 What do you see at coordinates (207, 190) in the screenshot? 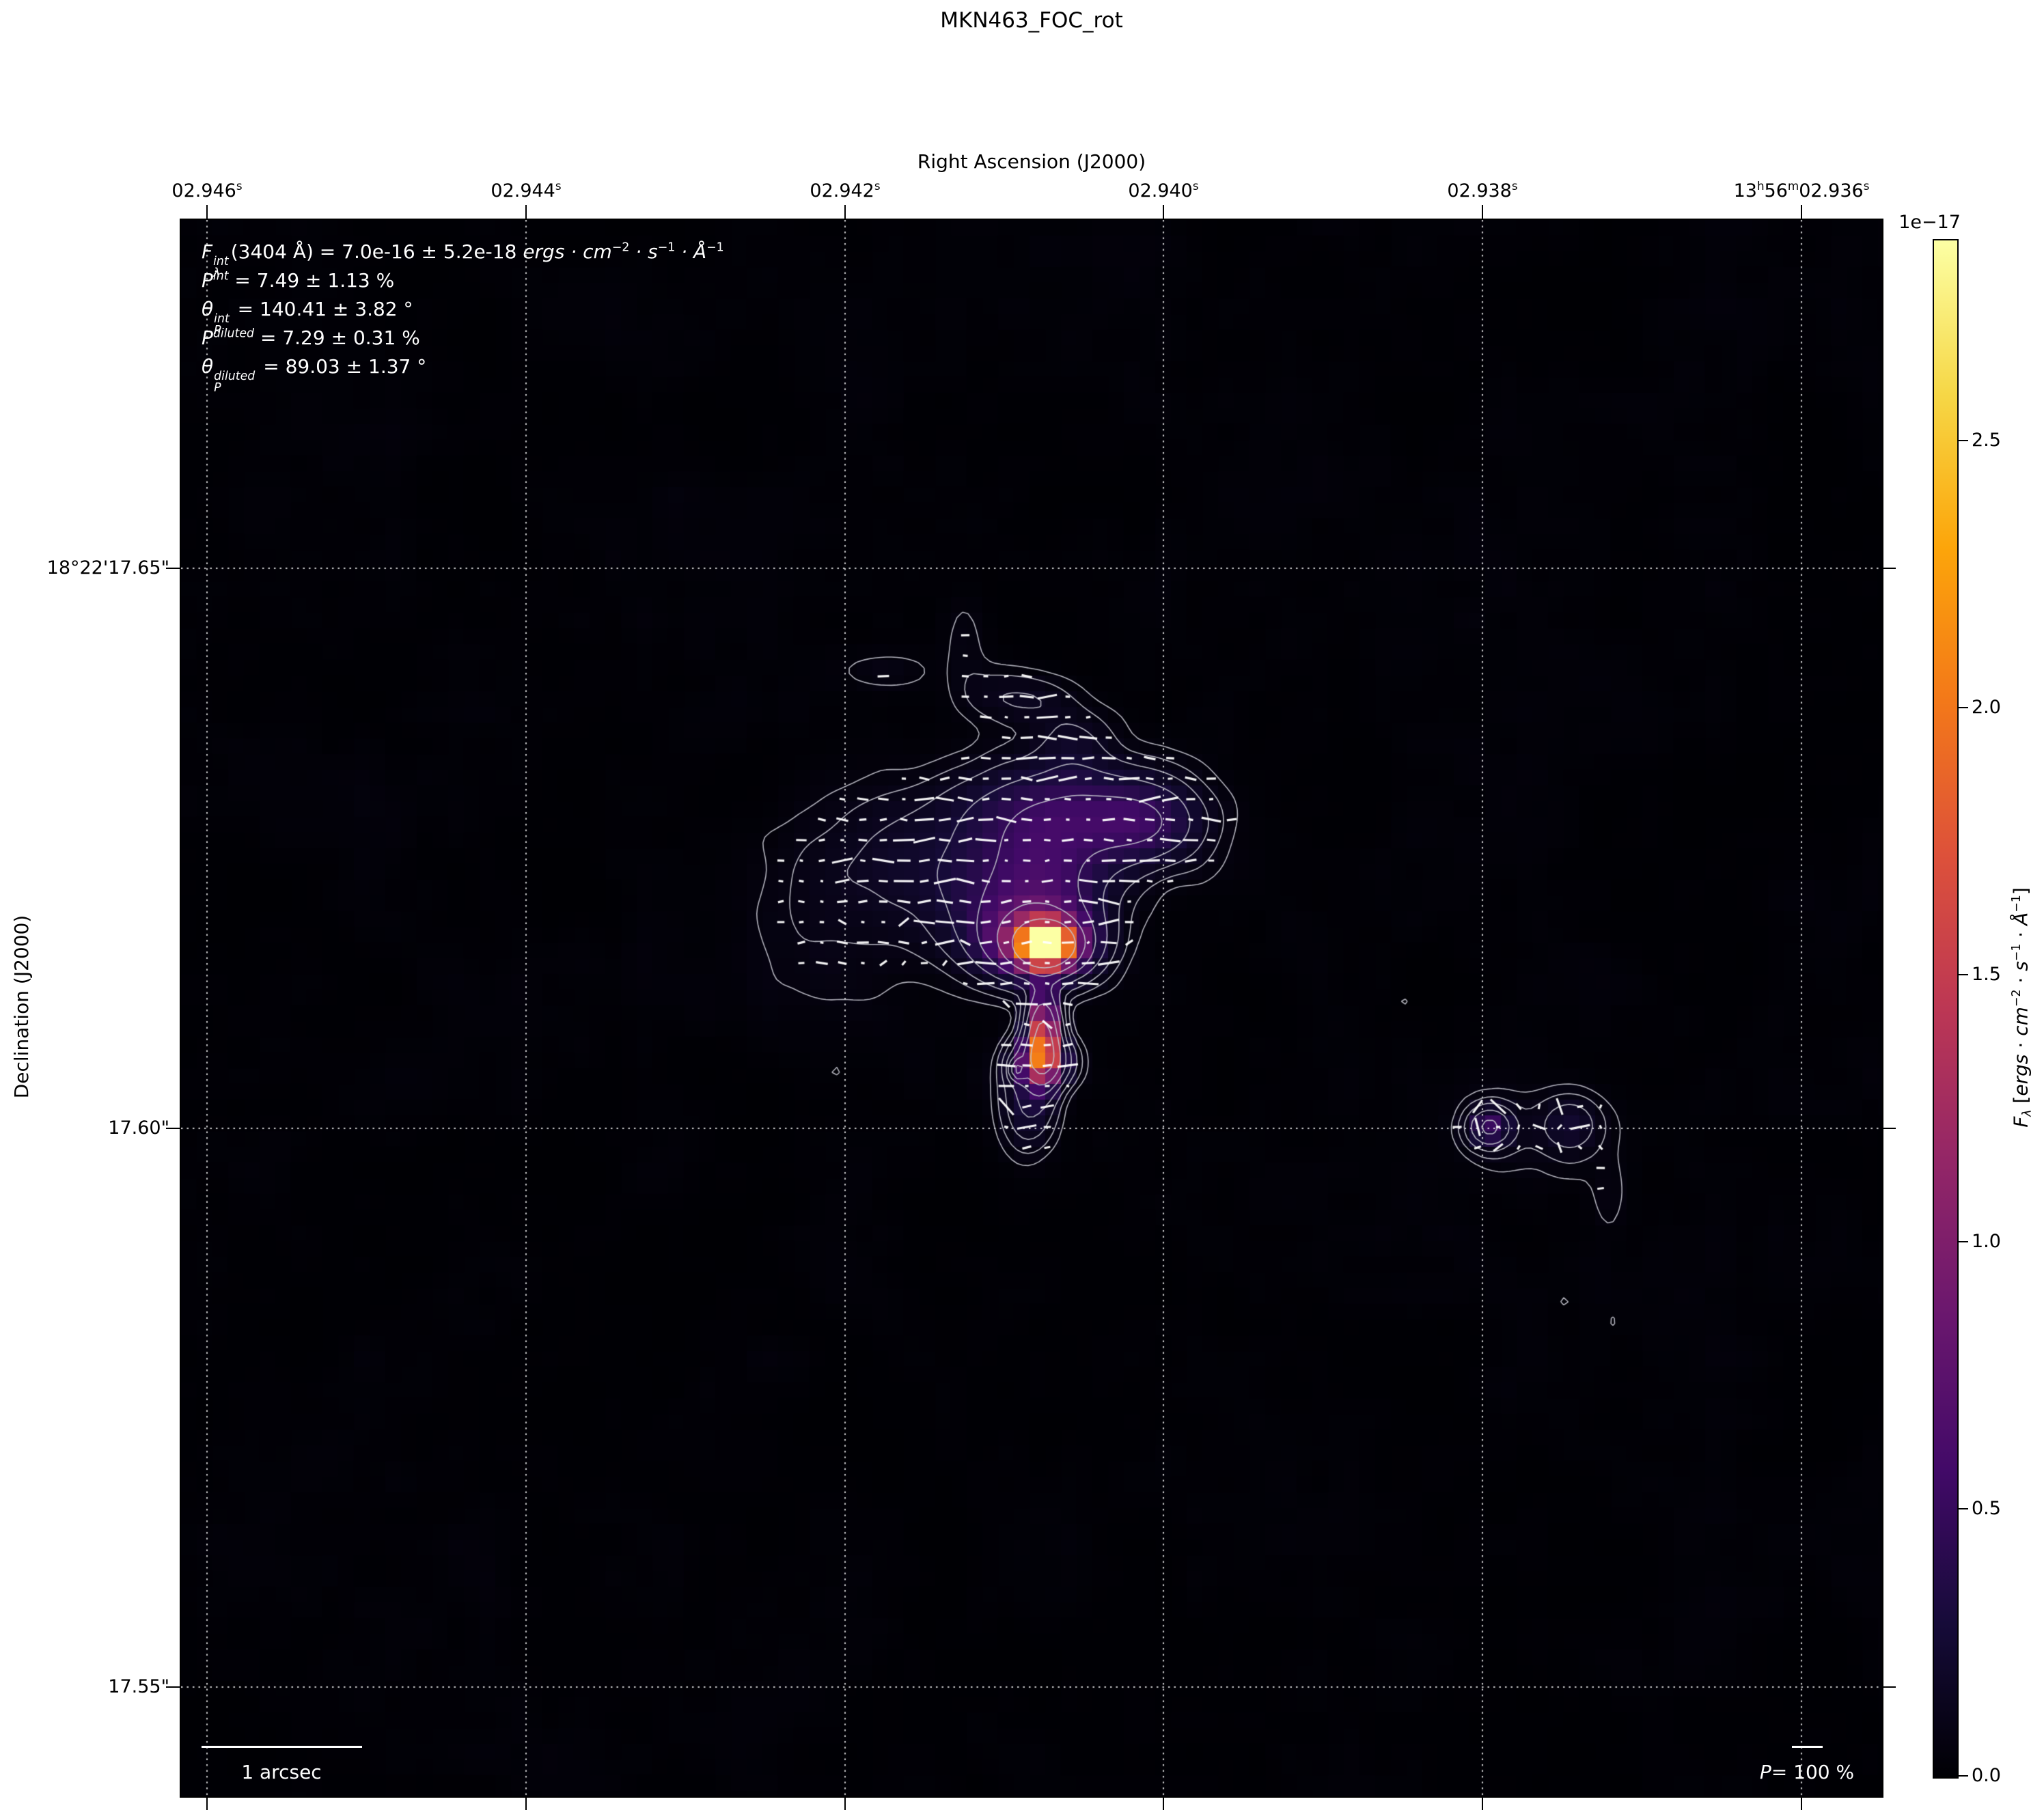
I see `x-tick-label: 02.946s` at bounding box center [207, 190].